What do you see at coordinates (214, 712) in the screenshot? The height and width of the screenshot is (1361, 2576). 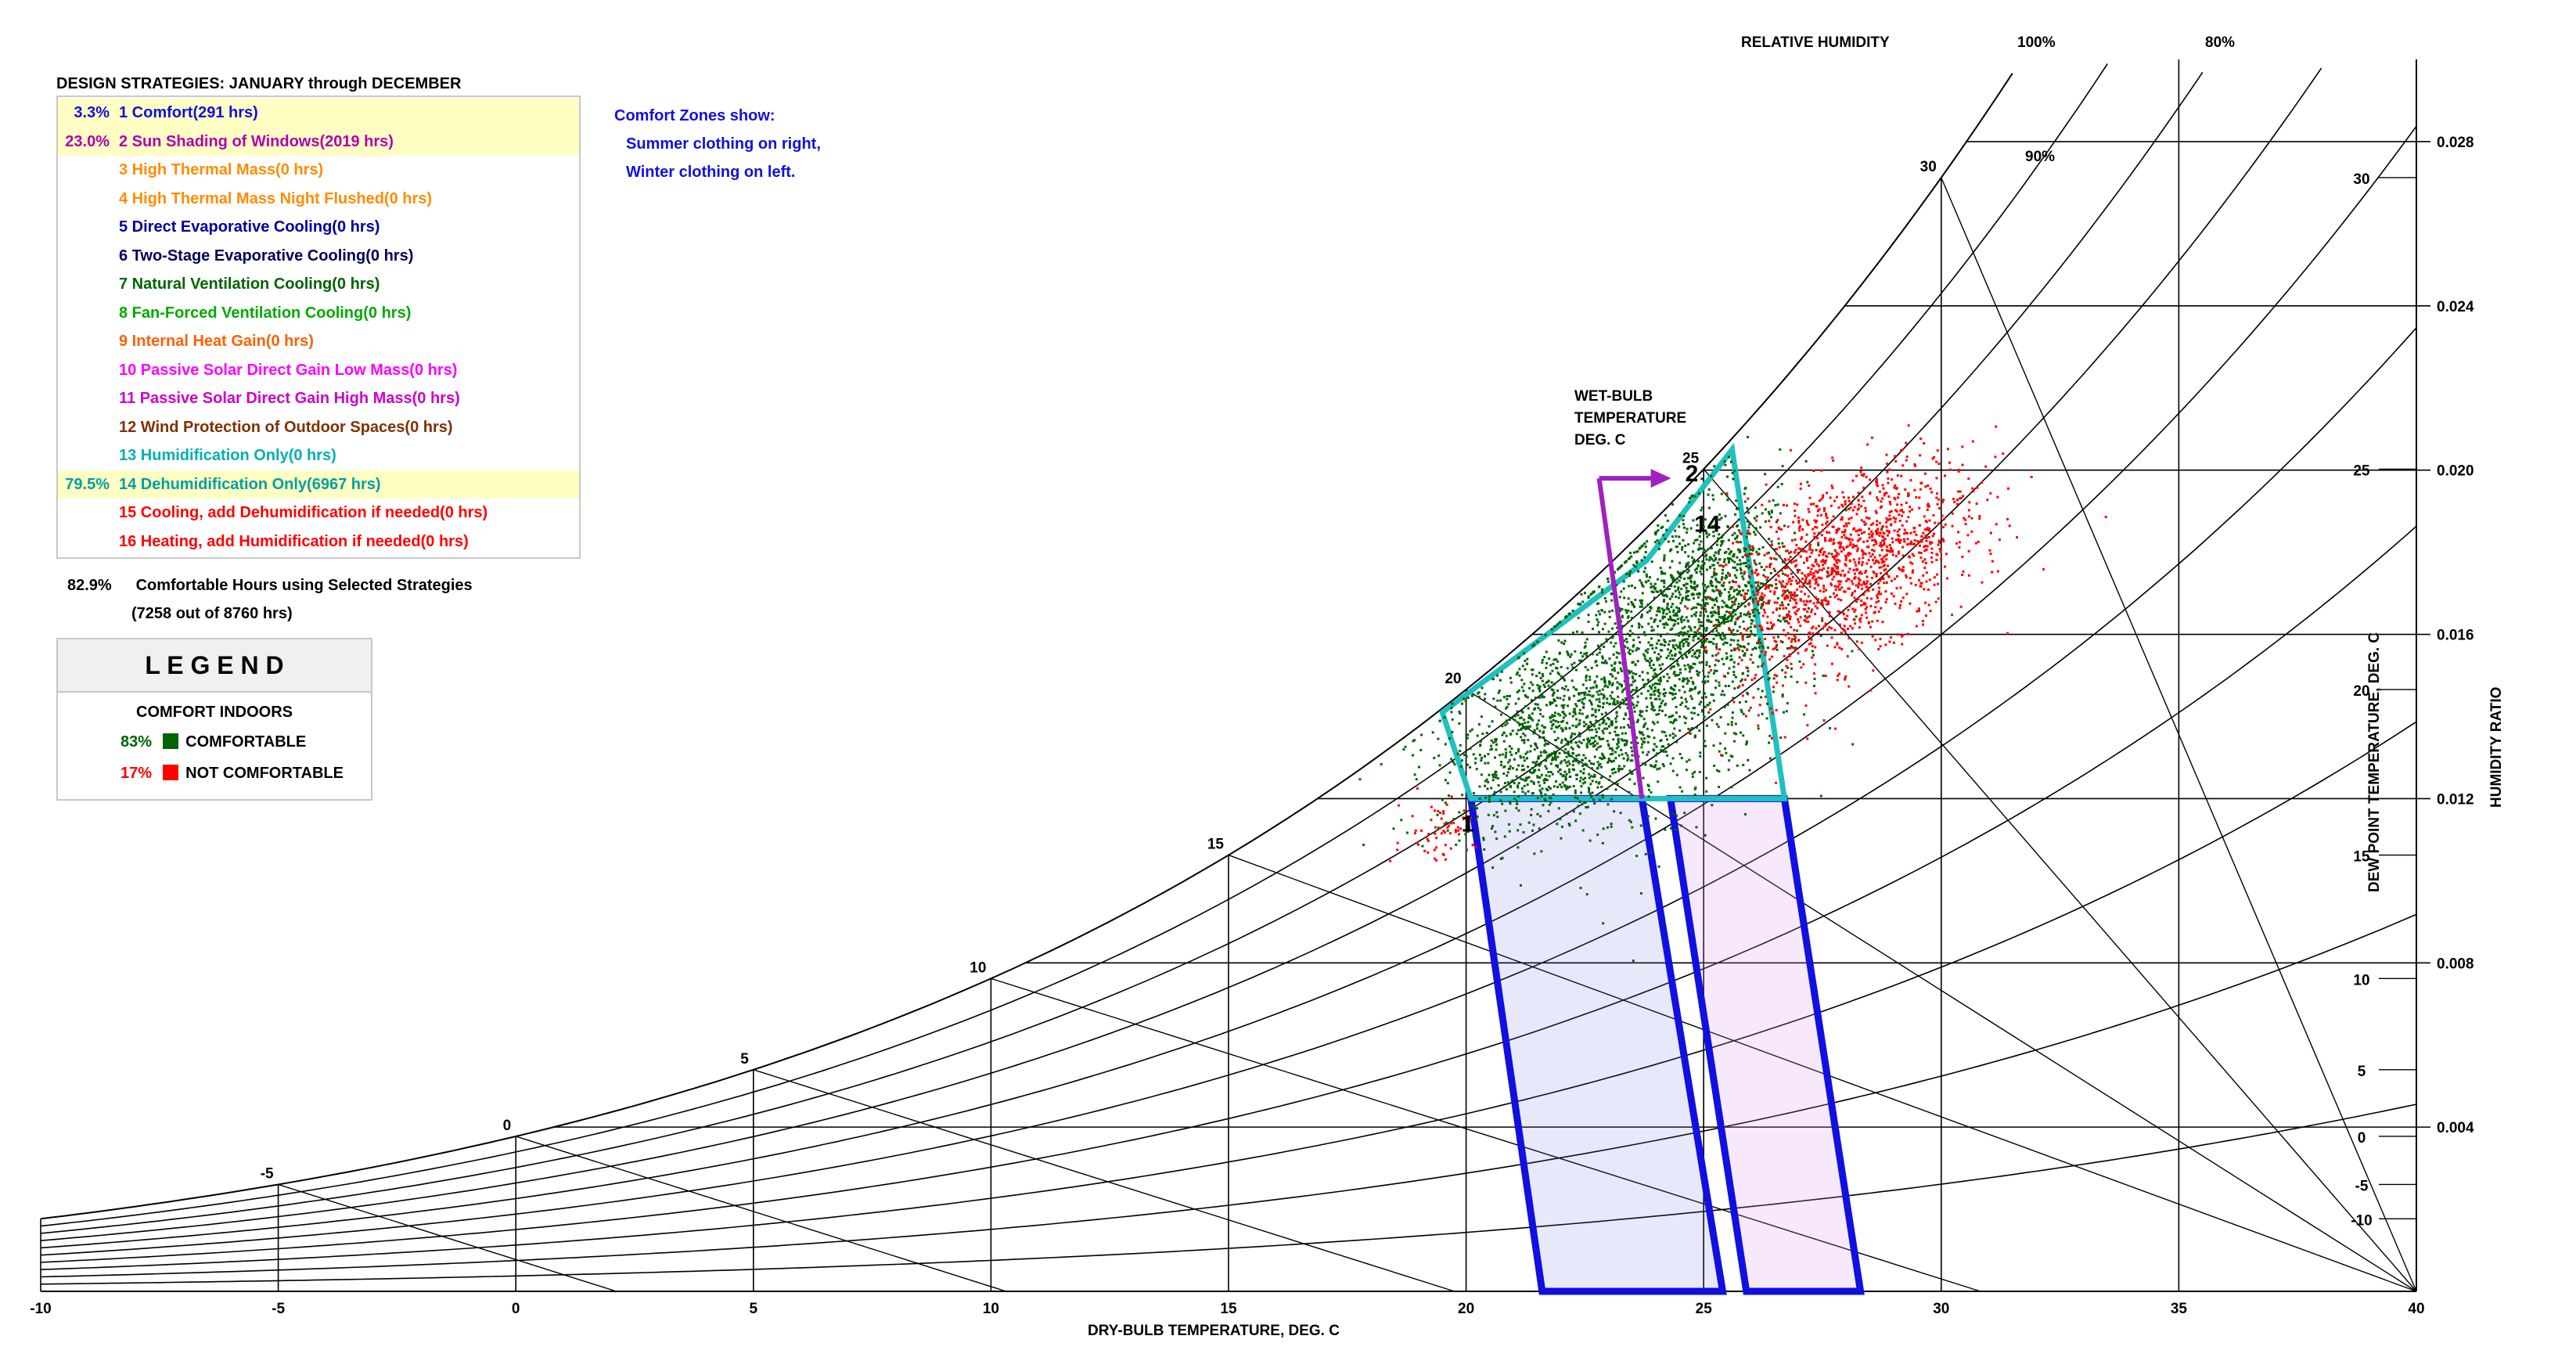 I see `legend-subtitle: COMFORT INDOORS` at bounding box center [214, 712].